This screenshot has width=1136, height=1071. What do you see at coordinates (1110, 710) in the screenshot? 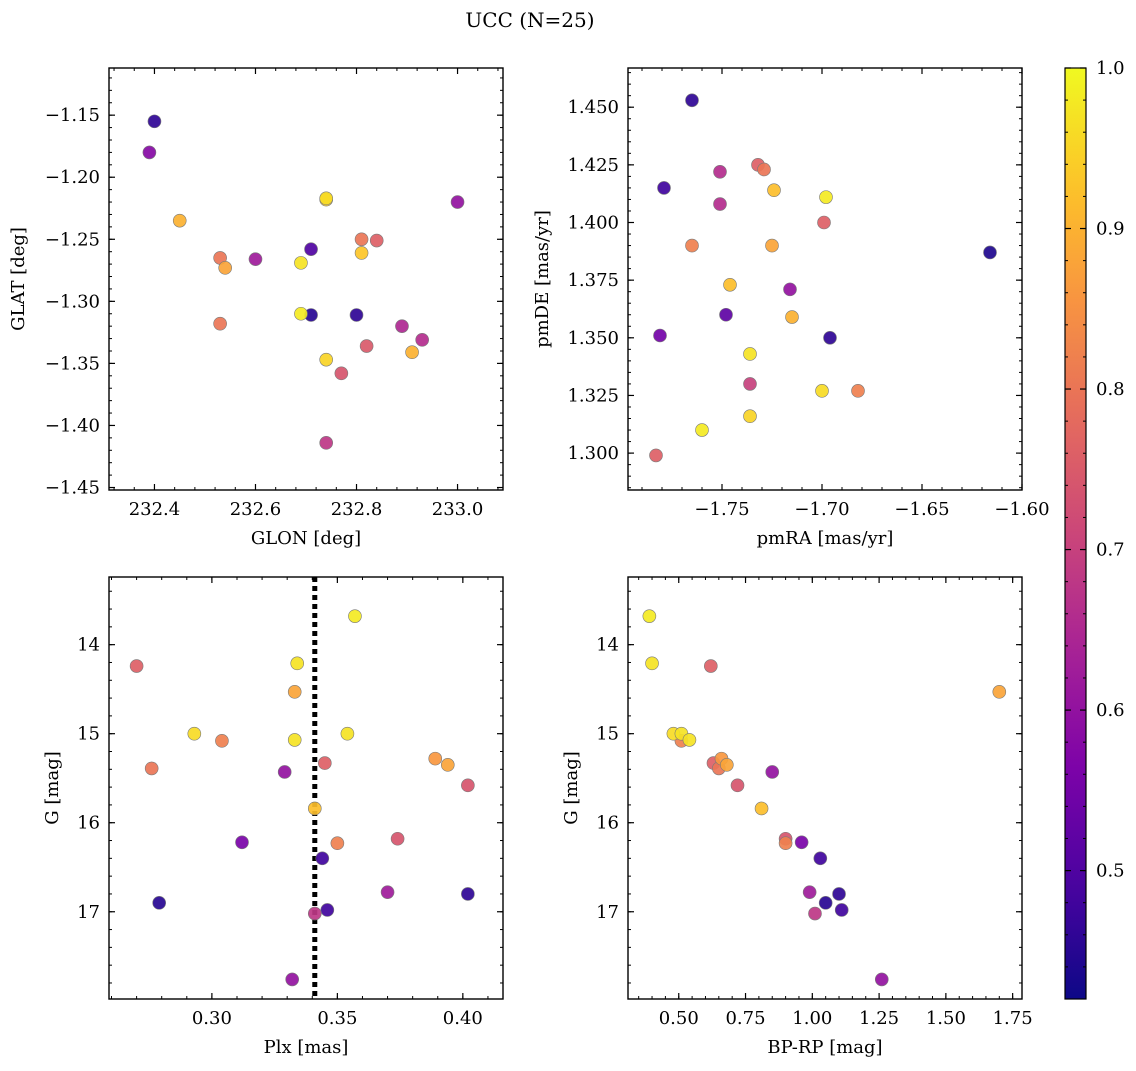
I see `colorbar-tick-label: 0.6` at bounding box center [1110, 710].